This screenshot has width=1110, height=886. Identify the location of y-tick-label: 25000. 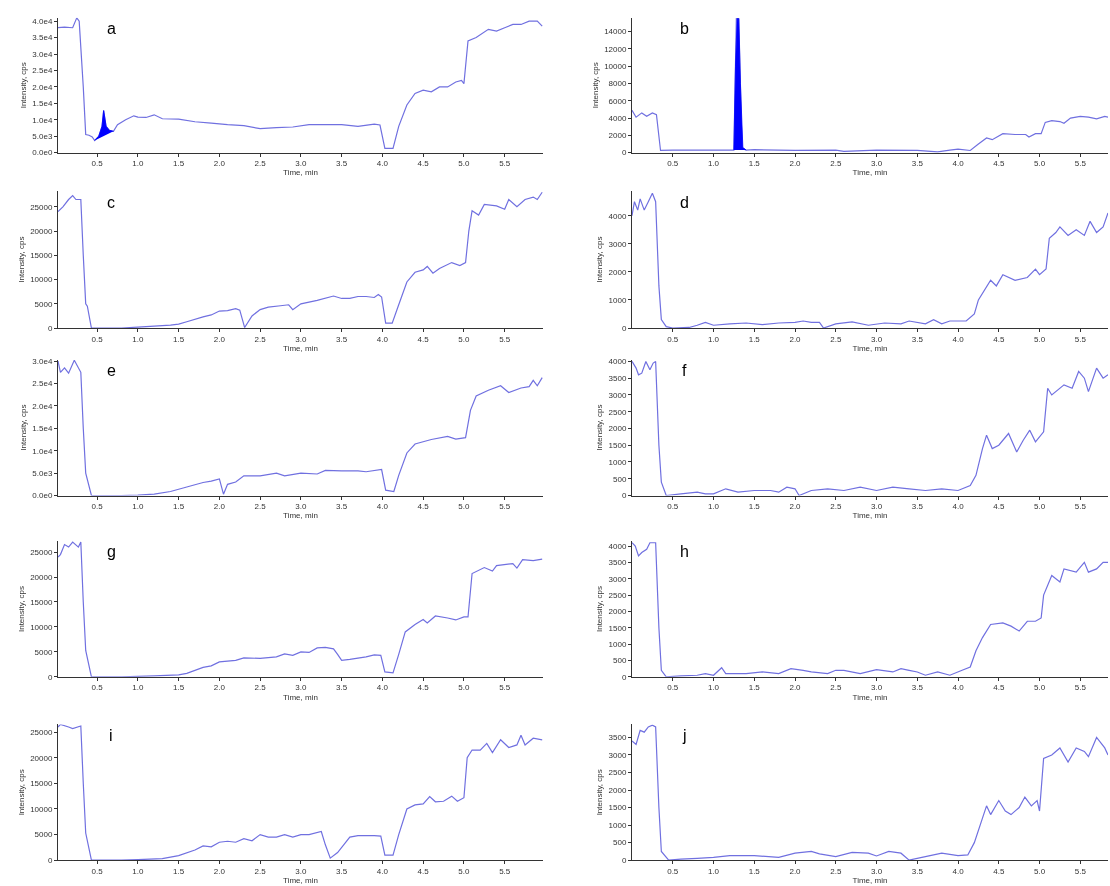
(41, 732).